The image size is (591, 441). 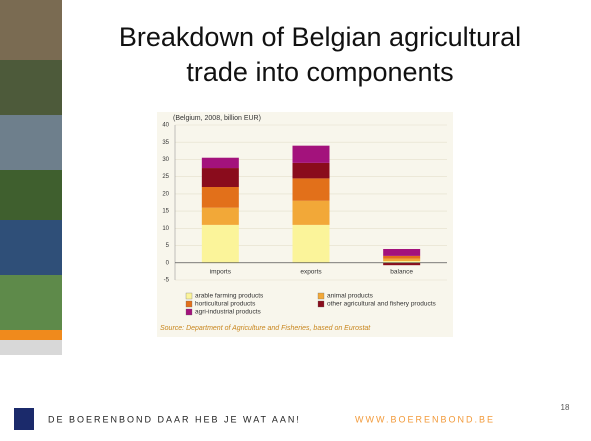 I want to click on legend-label: horticultural products, so click(x=225, y=304).